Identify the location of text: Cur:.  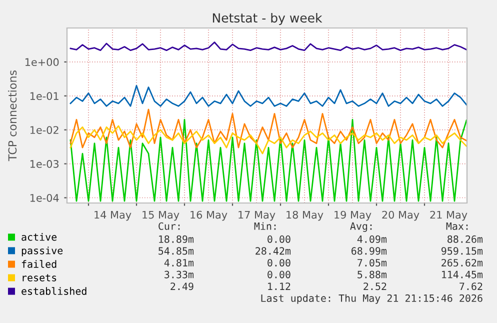
(169, 226).